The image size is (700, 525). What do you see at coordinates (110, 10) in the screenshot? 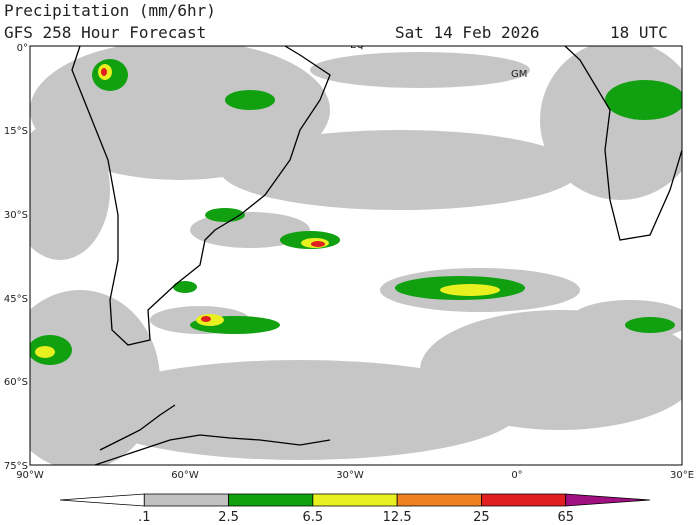
I see `title: Precipitation (mm/6hr)` at bounding box center [110, 10].